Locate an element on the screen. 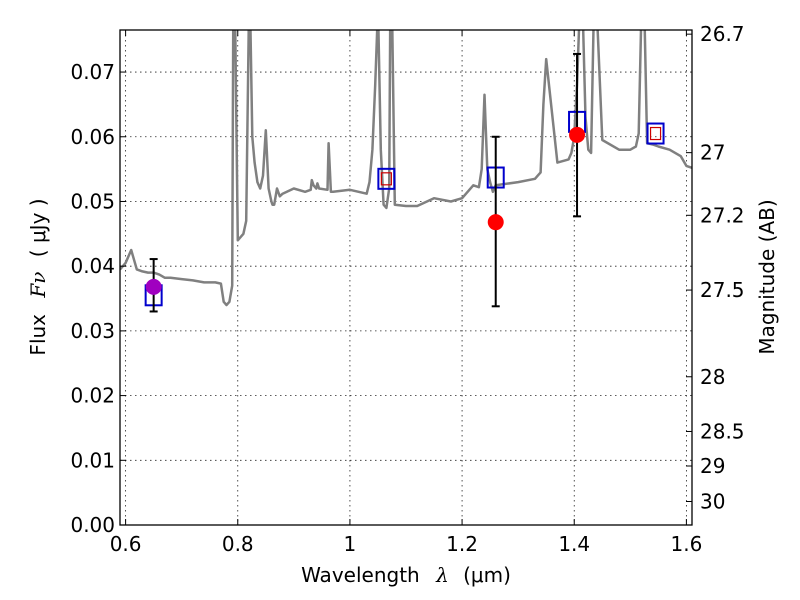  x-axis-label-symbol: λ is located at coordinates (442, 575).